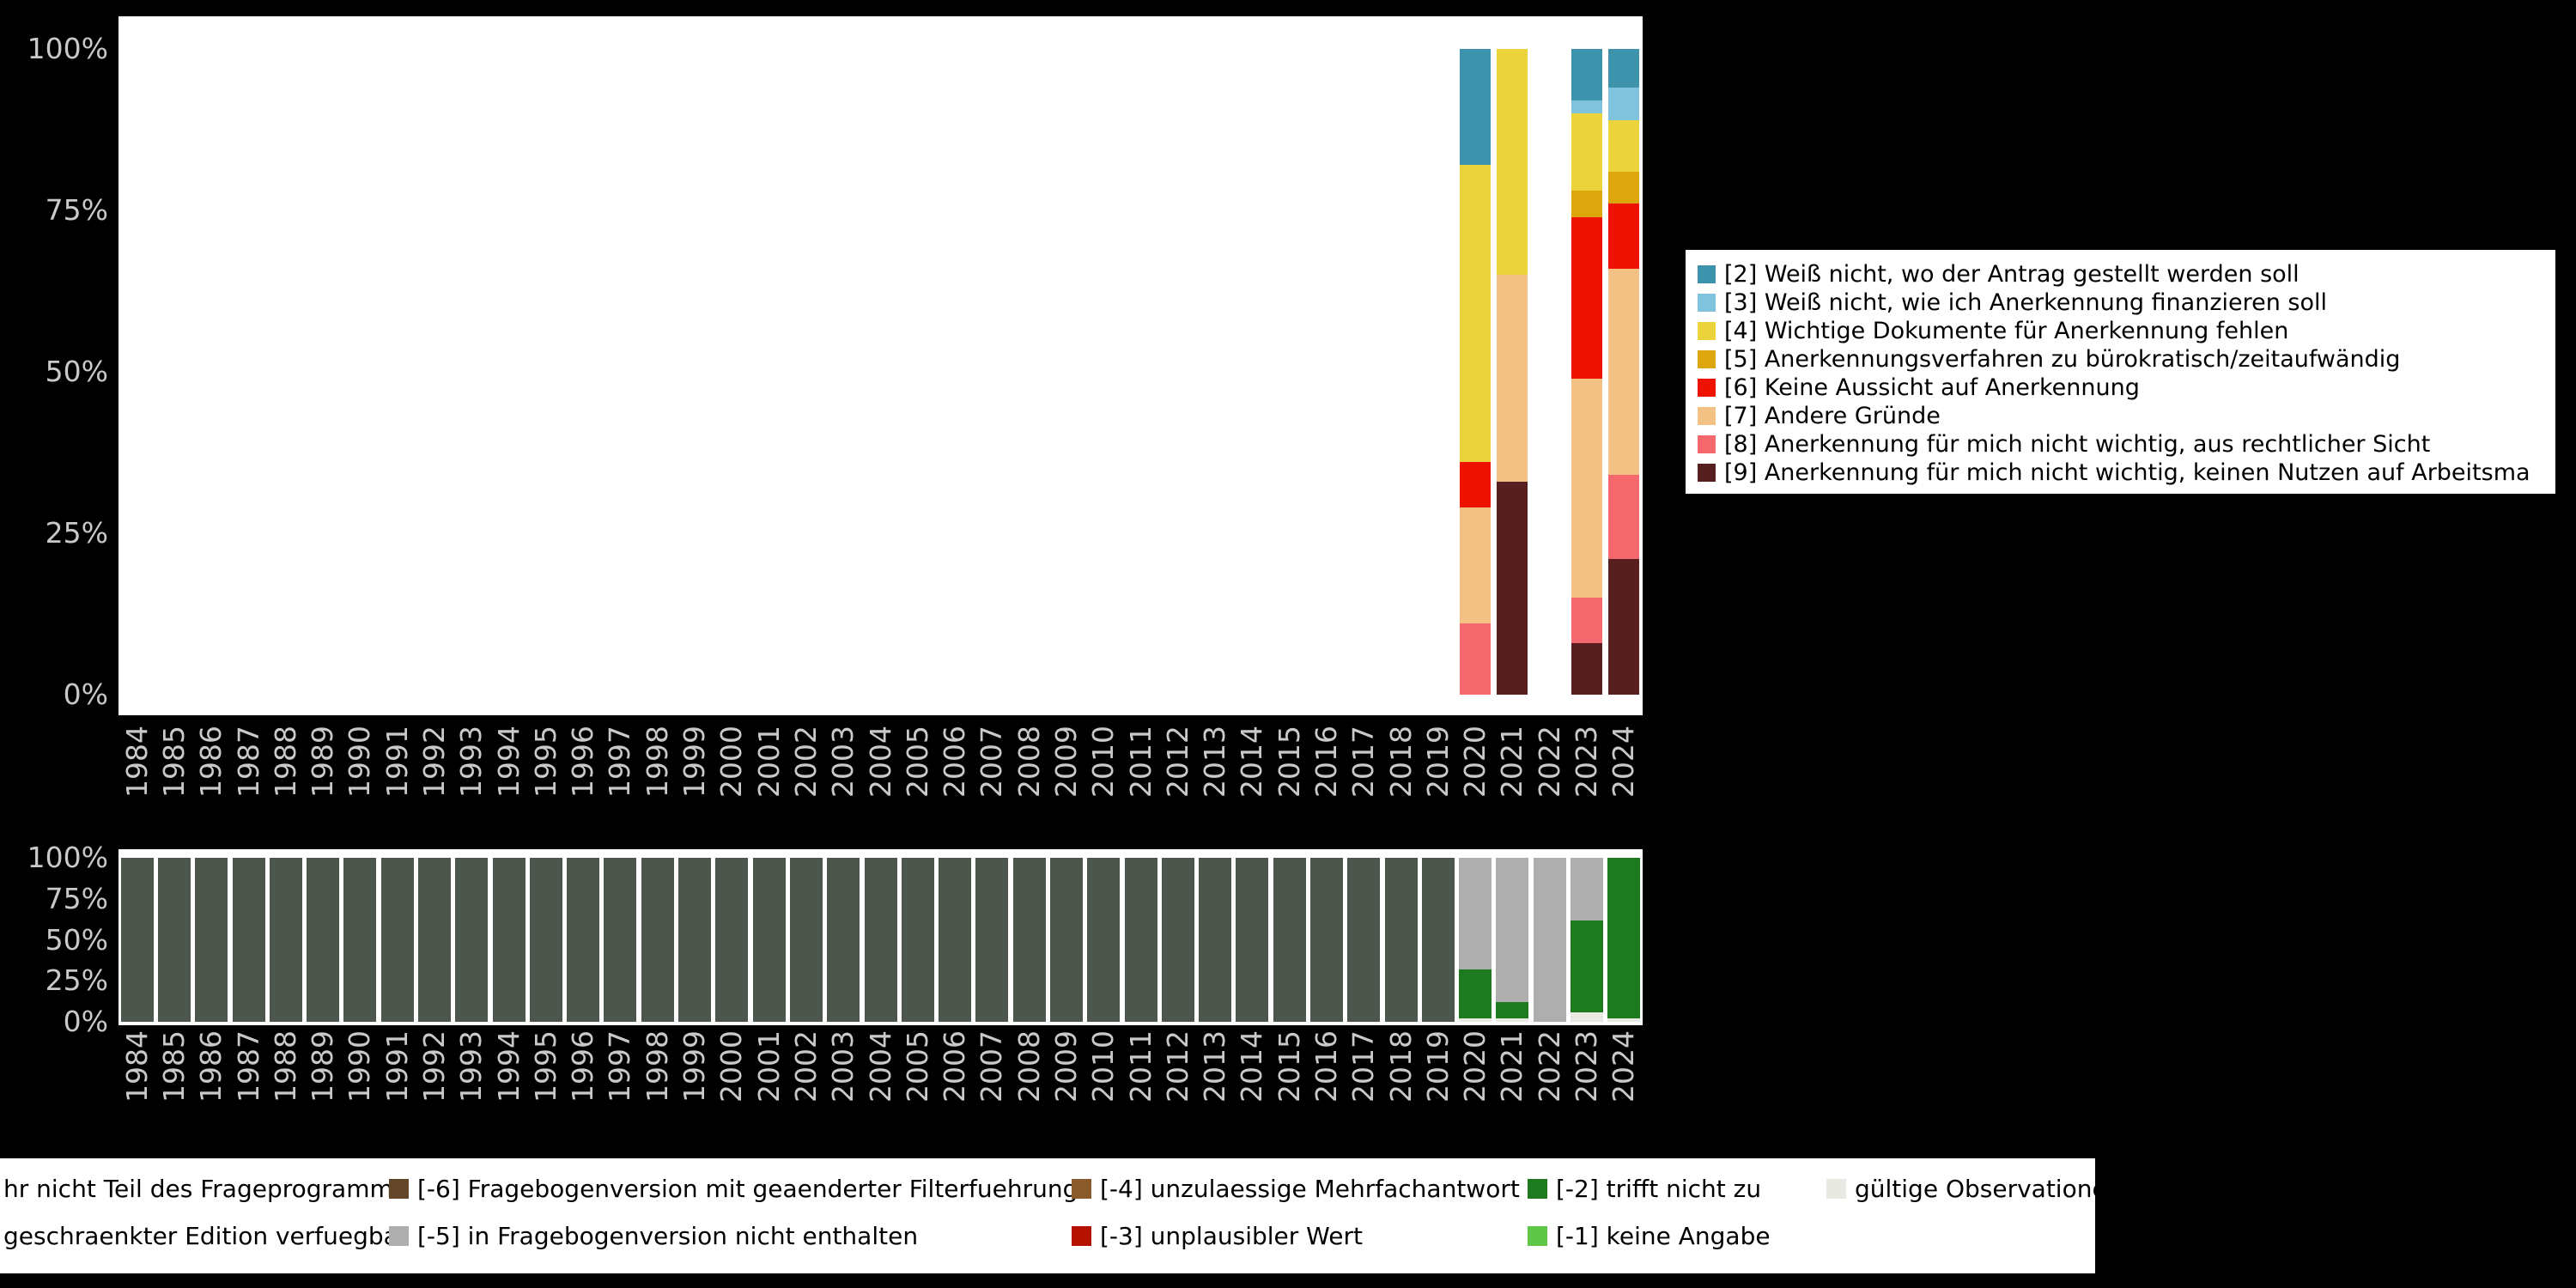 This screenshot has height=1288, width=2576. I want to click on x-tick-label: 2004, so click(880, 762).